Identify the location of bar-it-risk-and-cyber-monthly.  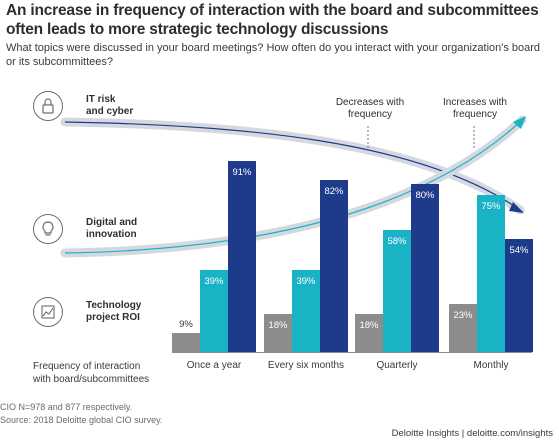
(519, 295).